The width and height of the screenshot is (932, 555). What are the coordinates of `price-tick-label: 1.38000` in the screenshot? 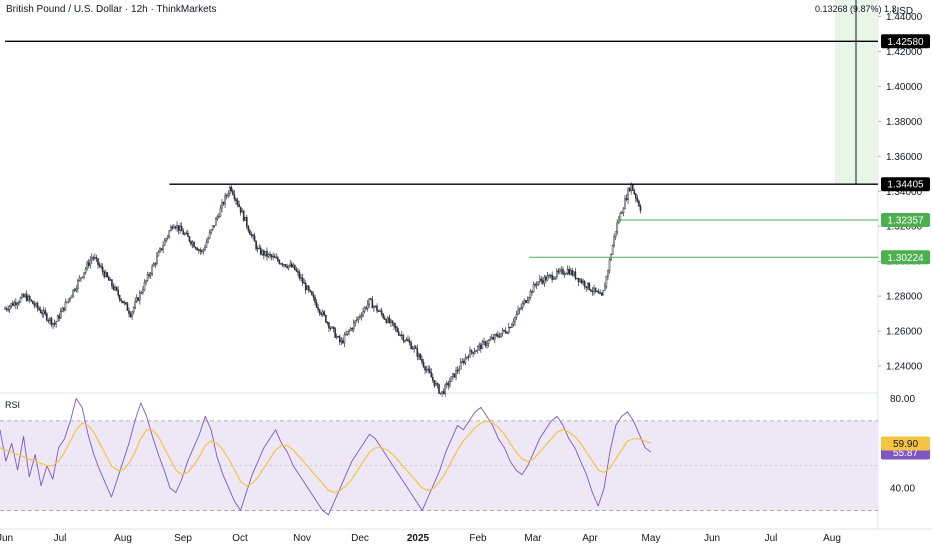 It's located at (904, 122).